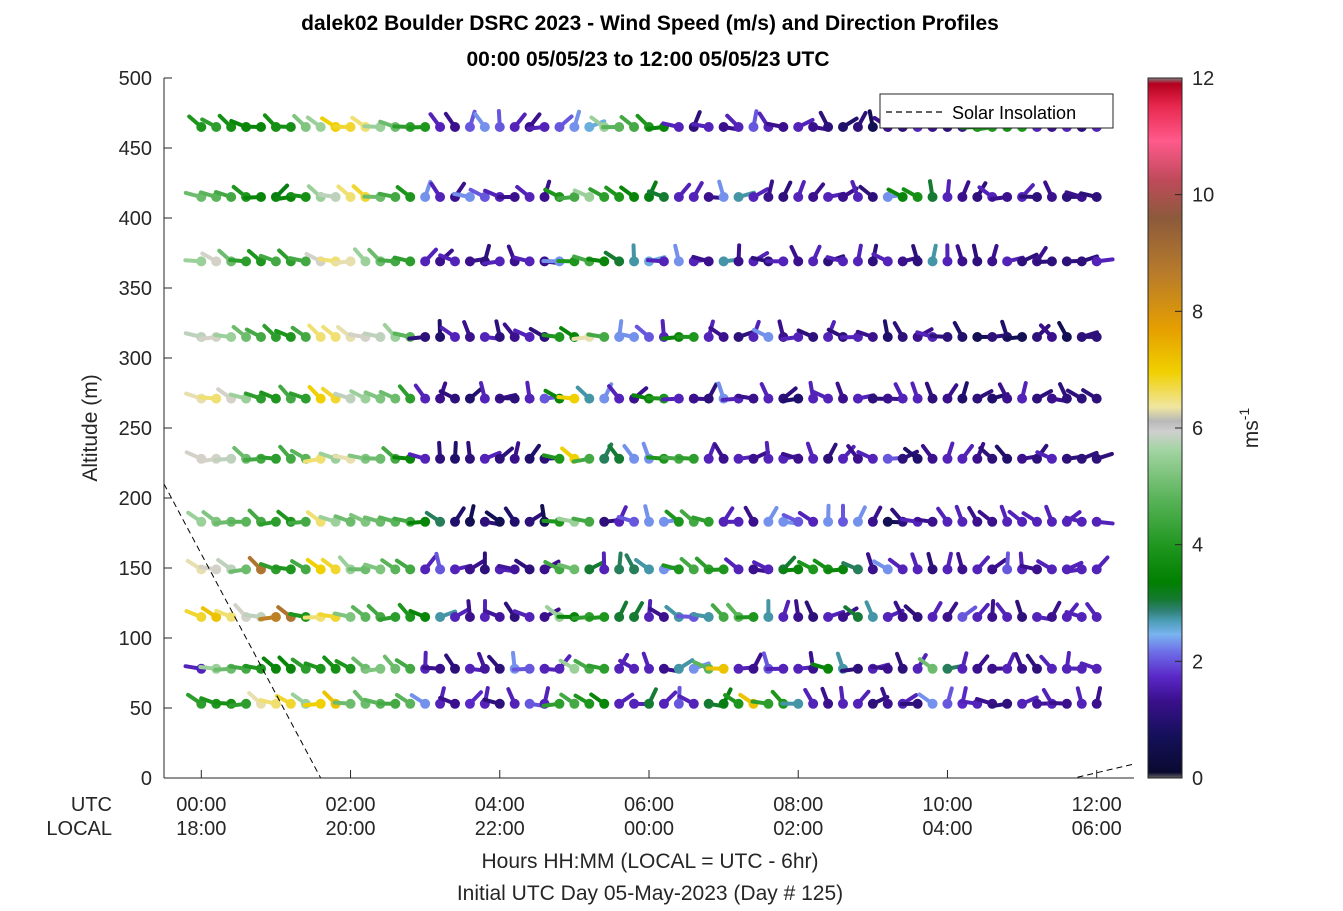  What do you see at coordinates (141, 709) in the screenshot?
I see `y-tick-label: 50` at bounding box center [141, 709].